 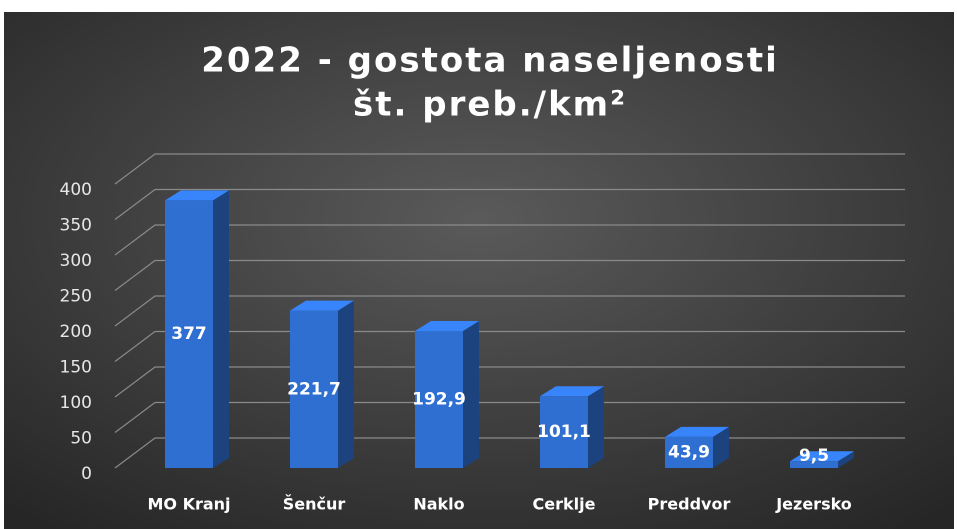 What do you see at coordinates (86, 474) in the screenshot?
I see `y-tick-label: 0` at bounding box center [86, 474].